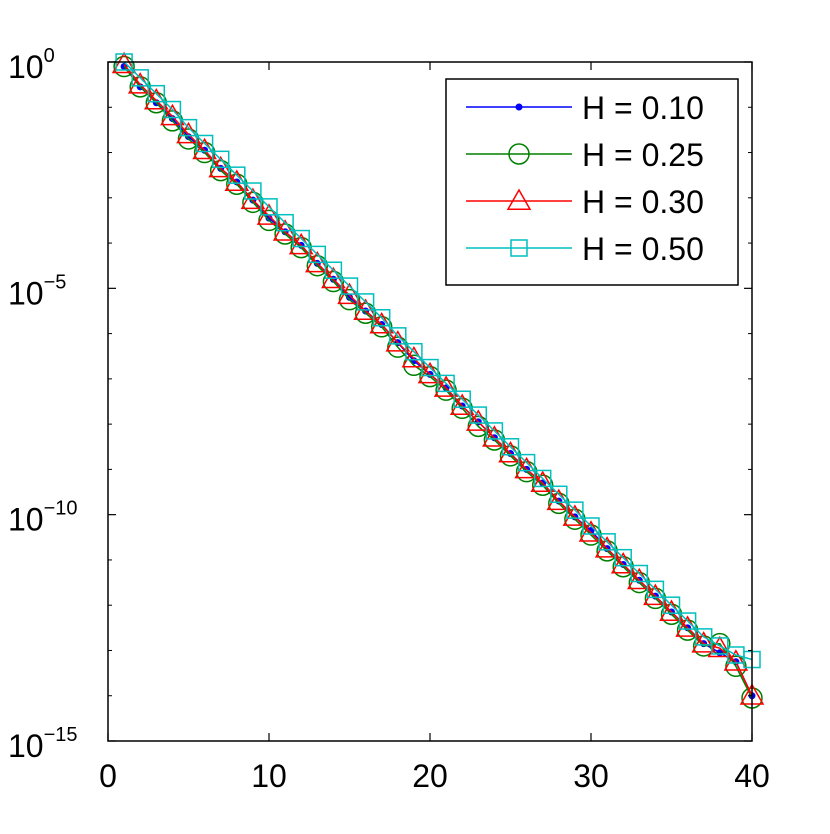  What do you see at coordinates (643, 155) in the screenshot?
I see `legend-label: H = 0.25` at bounding box center [643, 155].